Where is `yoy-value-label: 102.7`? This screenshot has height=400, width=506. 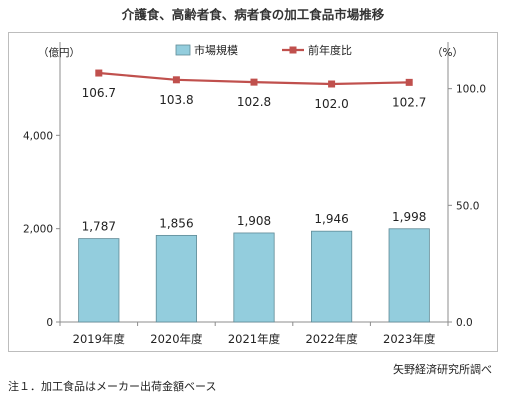 yoy-value-label: 102.7 is located at coordinates (409, 102).